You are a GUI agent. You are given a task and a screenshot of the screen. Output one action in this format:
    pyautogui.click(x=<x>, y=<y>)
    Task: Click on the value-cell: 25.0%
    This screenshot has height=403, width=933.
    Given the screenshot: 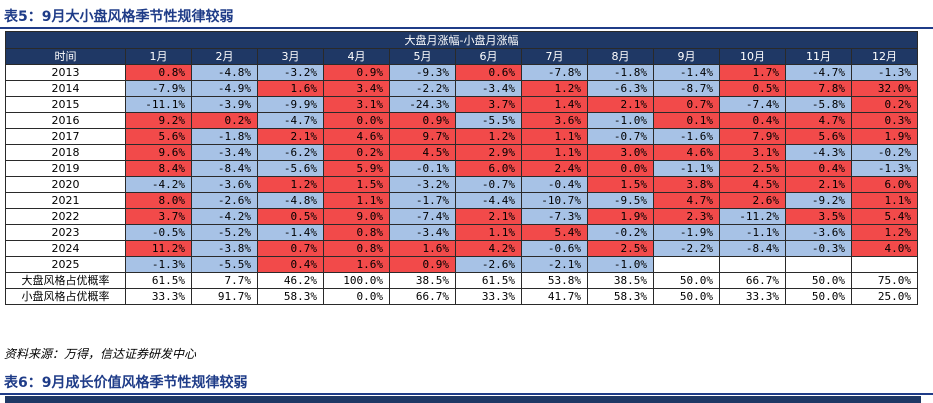 What is the action you would take?
    pyautogui.click(x=884, y=296)
    